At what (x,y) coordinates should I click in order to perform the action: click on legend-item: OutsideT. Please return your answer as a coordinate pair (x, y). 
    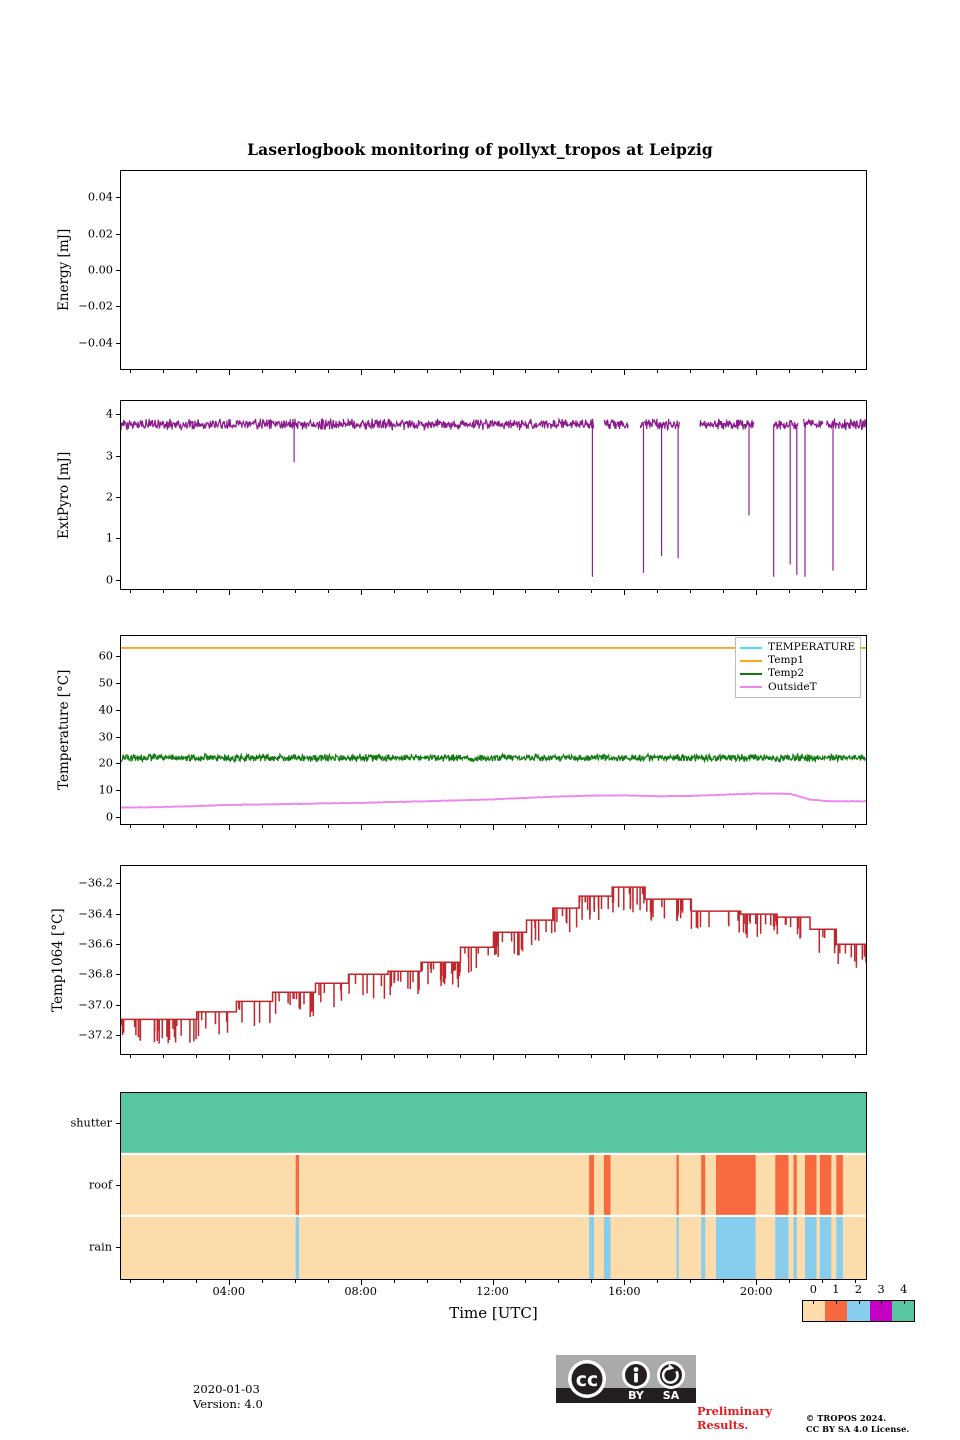
    Looking at the image, I should click on (797, 687).